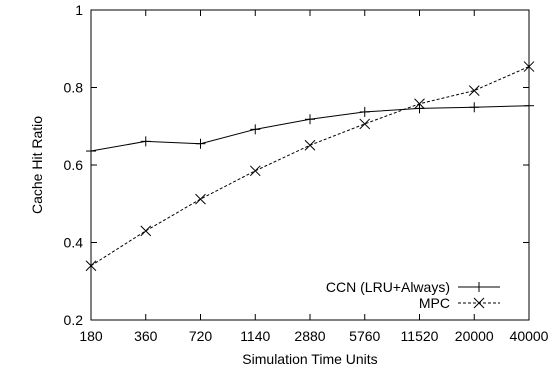 The image size is (556, 376). What do you see at coordinates (255, 336) in the screenshot?
I see `x-tick-label: 1140` at bounding box center [255, 336].